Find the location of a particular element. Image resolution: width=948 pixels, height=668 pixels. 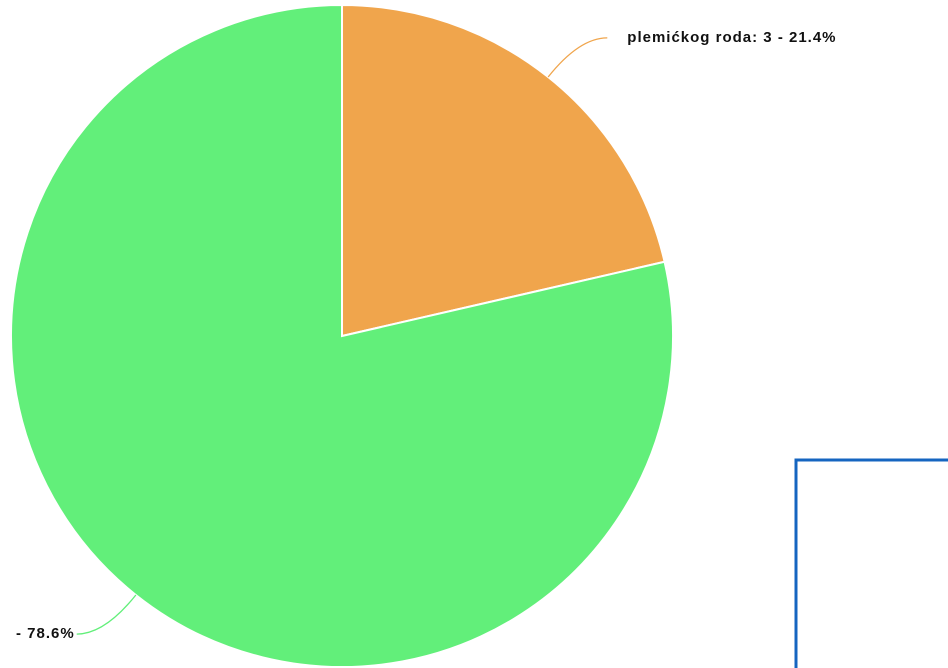

frame-box is located at coordinates (871, 563).